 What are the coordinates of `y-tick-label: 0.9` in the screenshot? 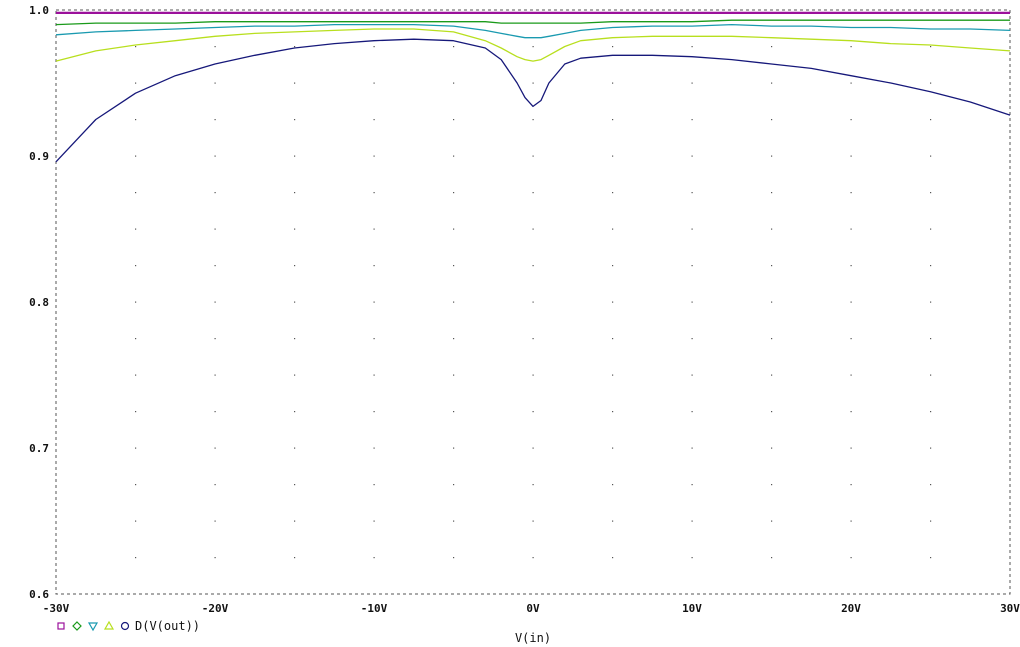 It's located at (39, 156).